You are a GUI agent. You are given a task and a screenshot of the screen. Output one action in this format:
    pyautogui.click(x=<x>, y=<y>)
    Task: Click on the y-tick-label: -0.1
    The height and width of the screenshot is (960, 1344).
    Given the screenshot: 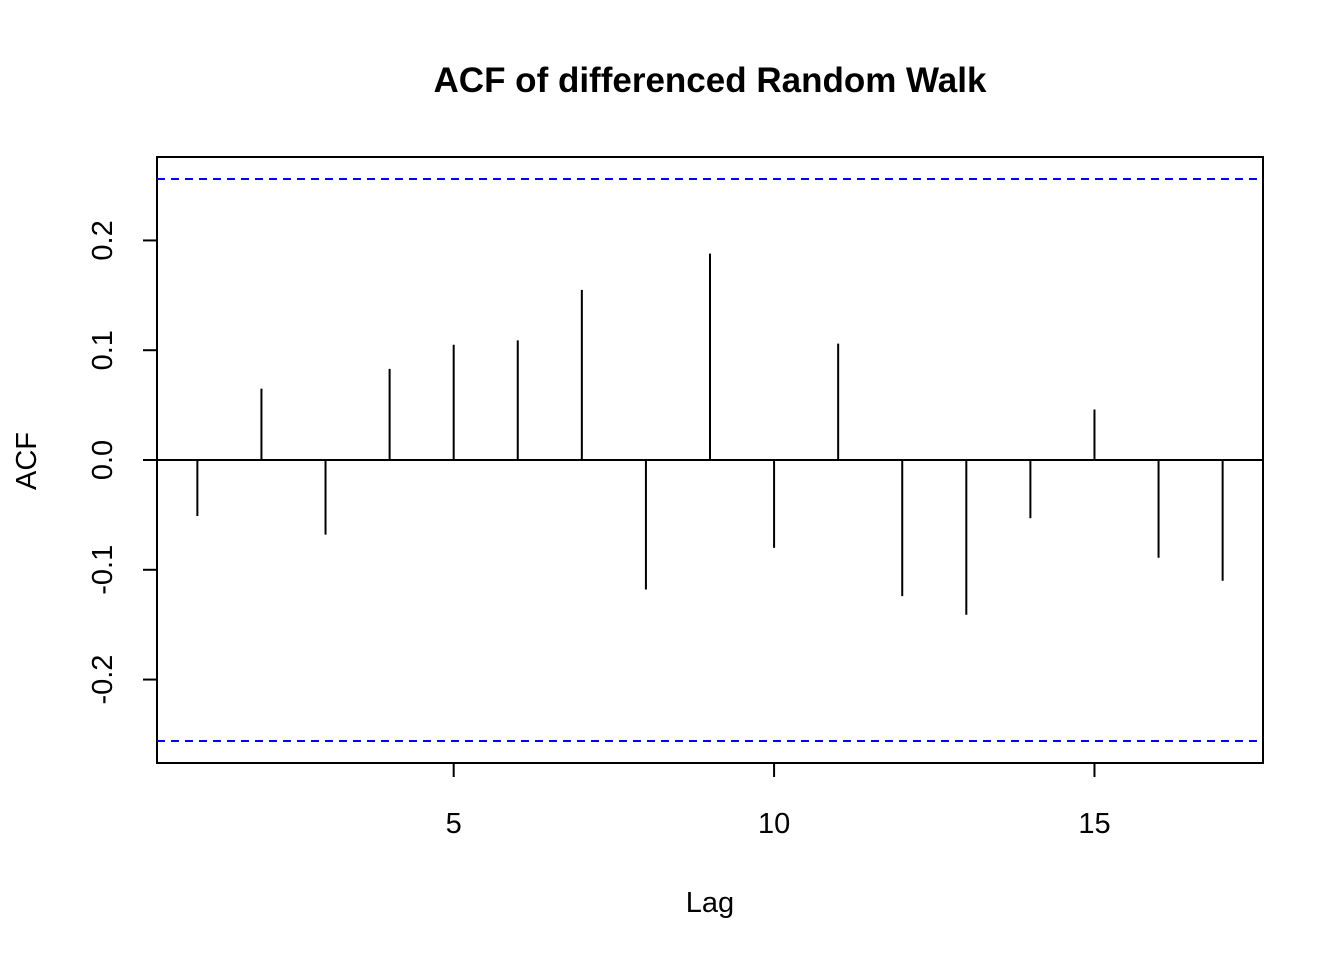 What is the action you would take?
    pyautogui.click(x=103, y=570)
    